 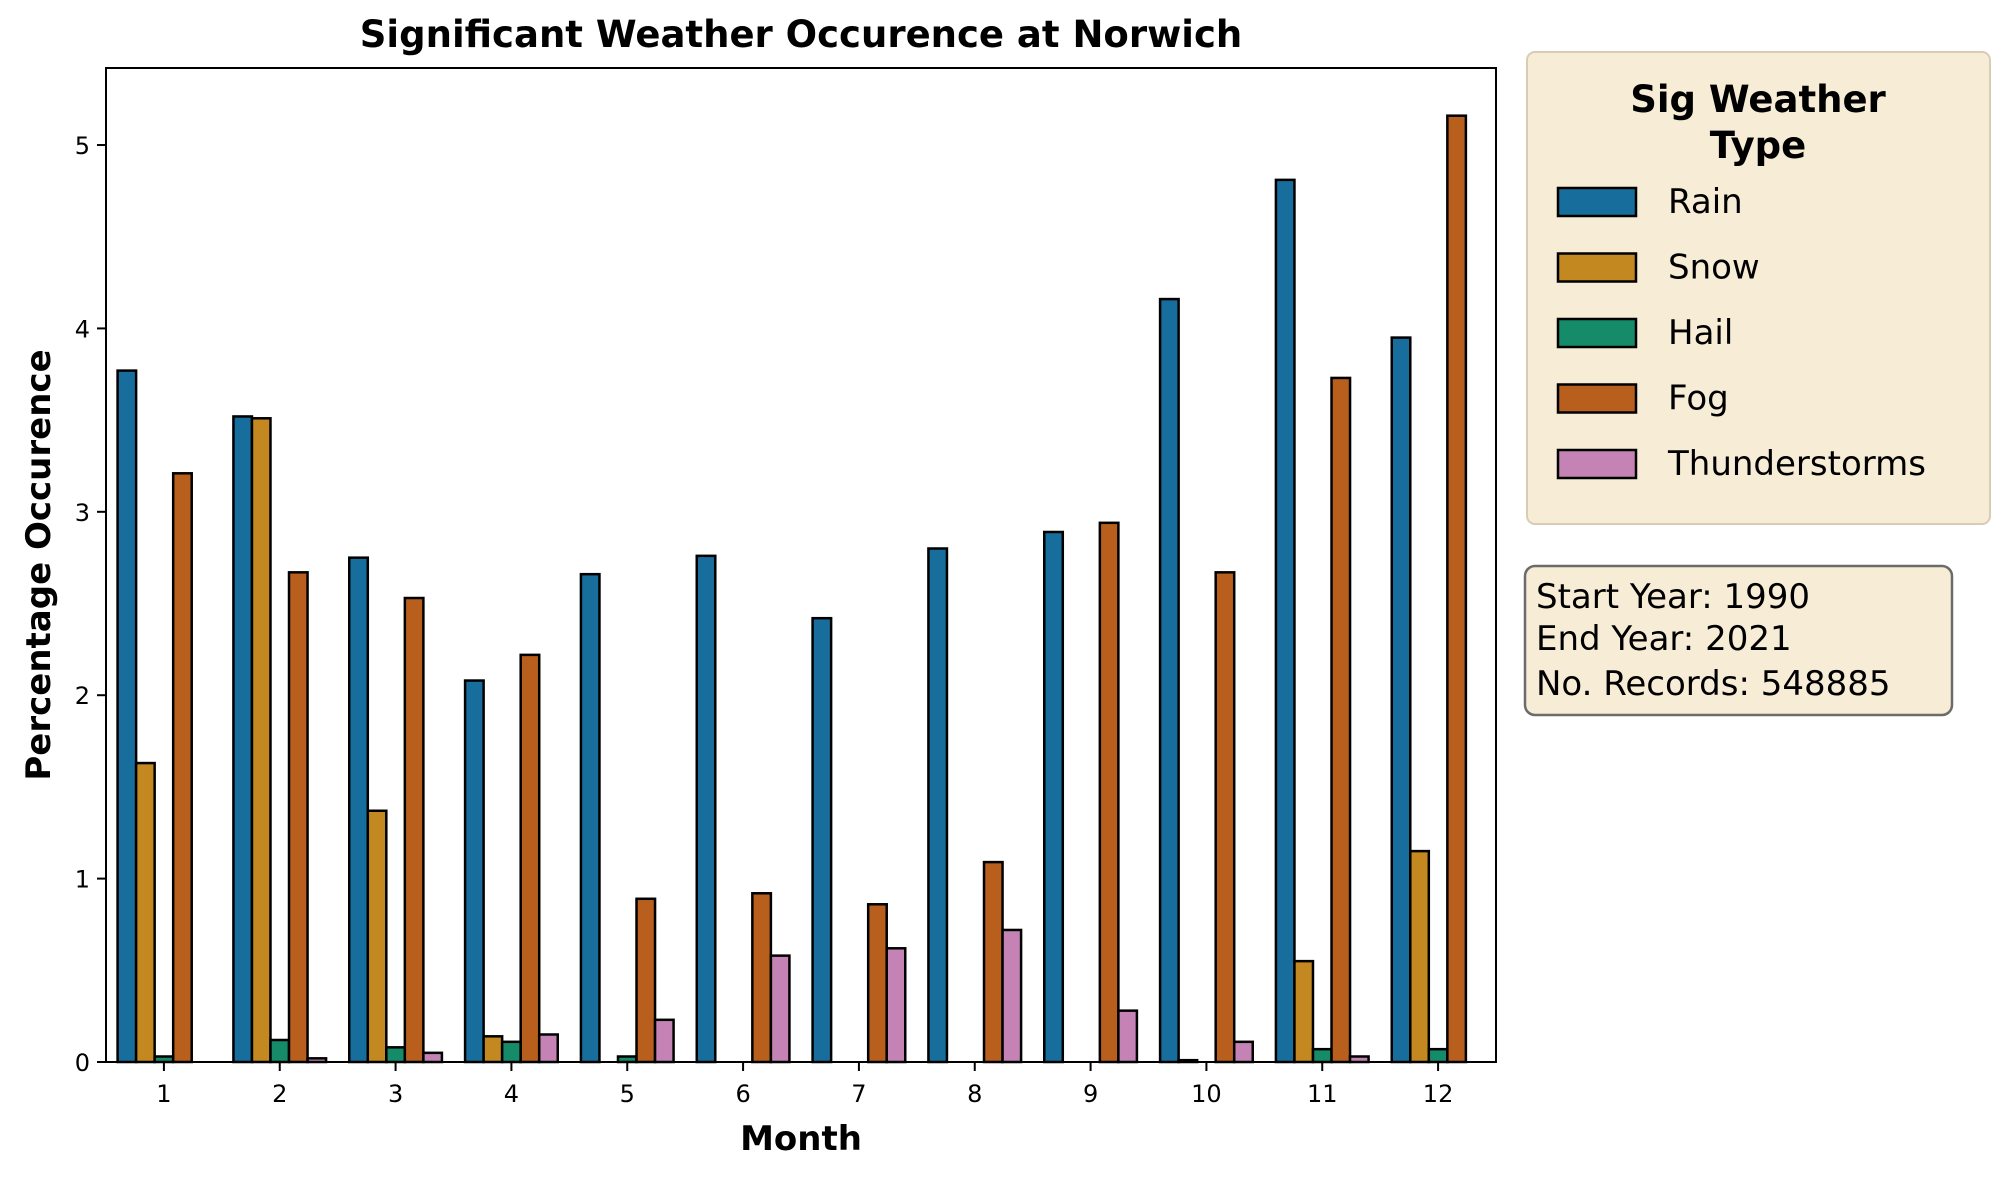 I want to click on x-axis-label: Month, so click(x=801, y=1139).